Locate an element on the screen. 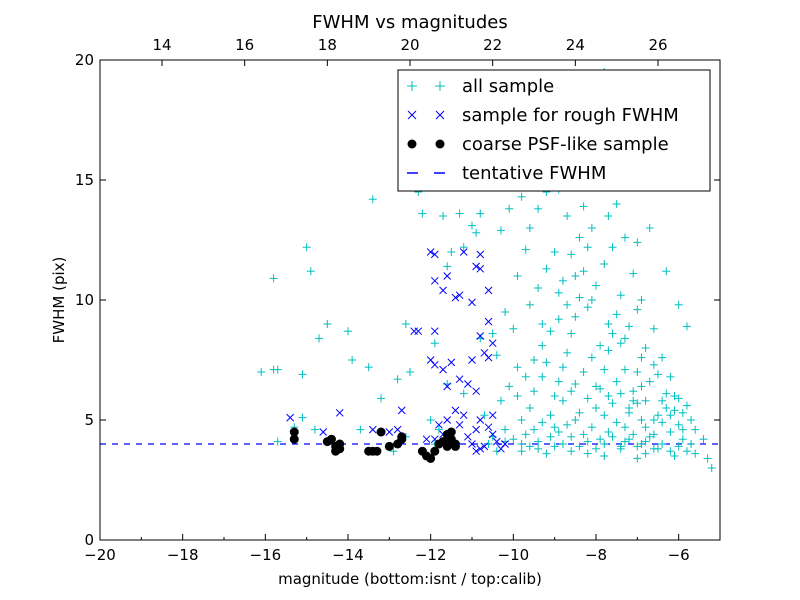 The image size is (800, 600). legend-label-rough: sample for rough FWHM is located at coordinates (570, 115).